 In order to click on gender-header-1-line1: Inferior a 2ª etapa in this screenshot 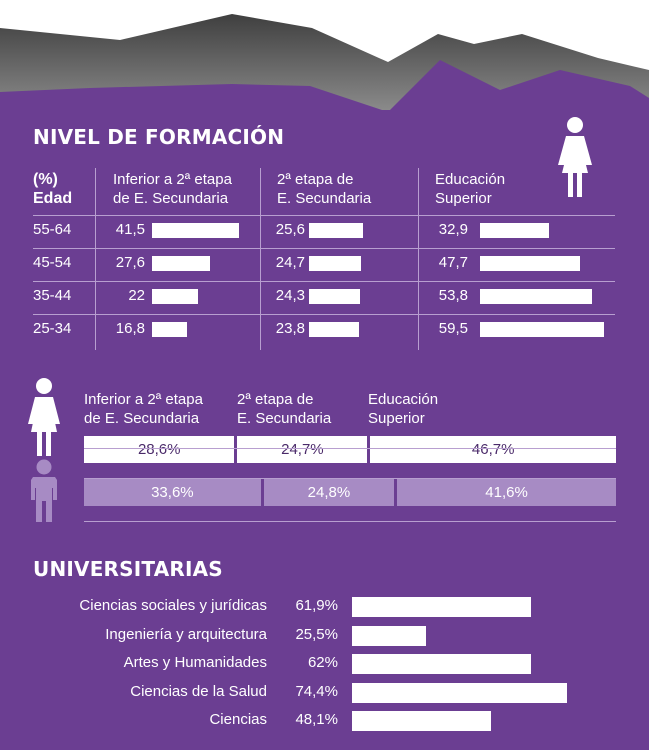, I will do `click(143, 399)`.